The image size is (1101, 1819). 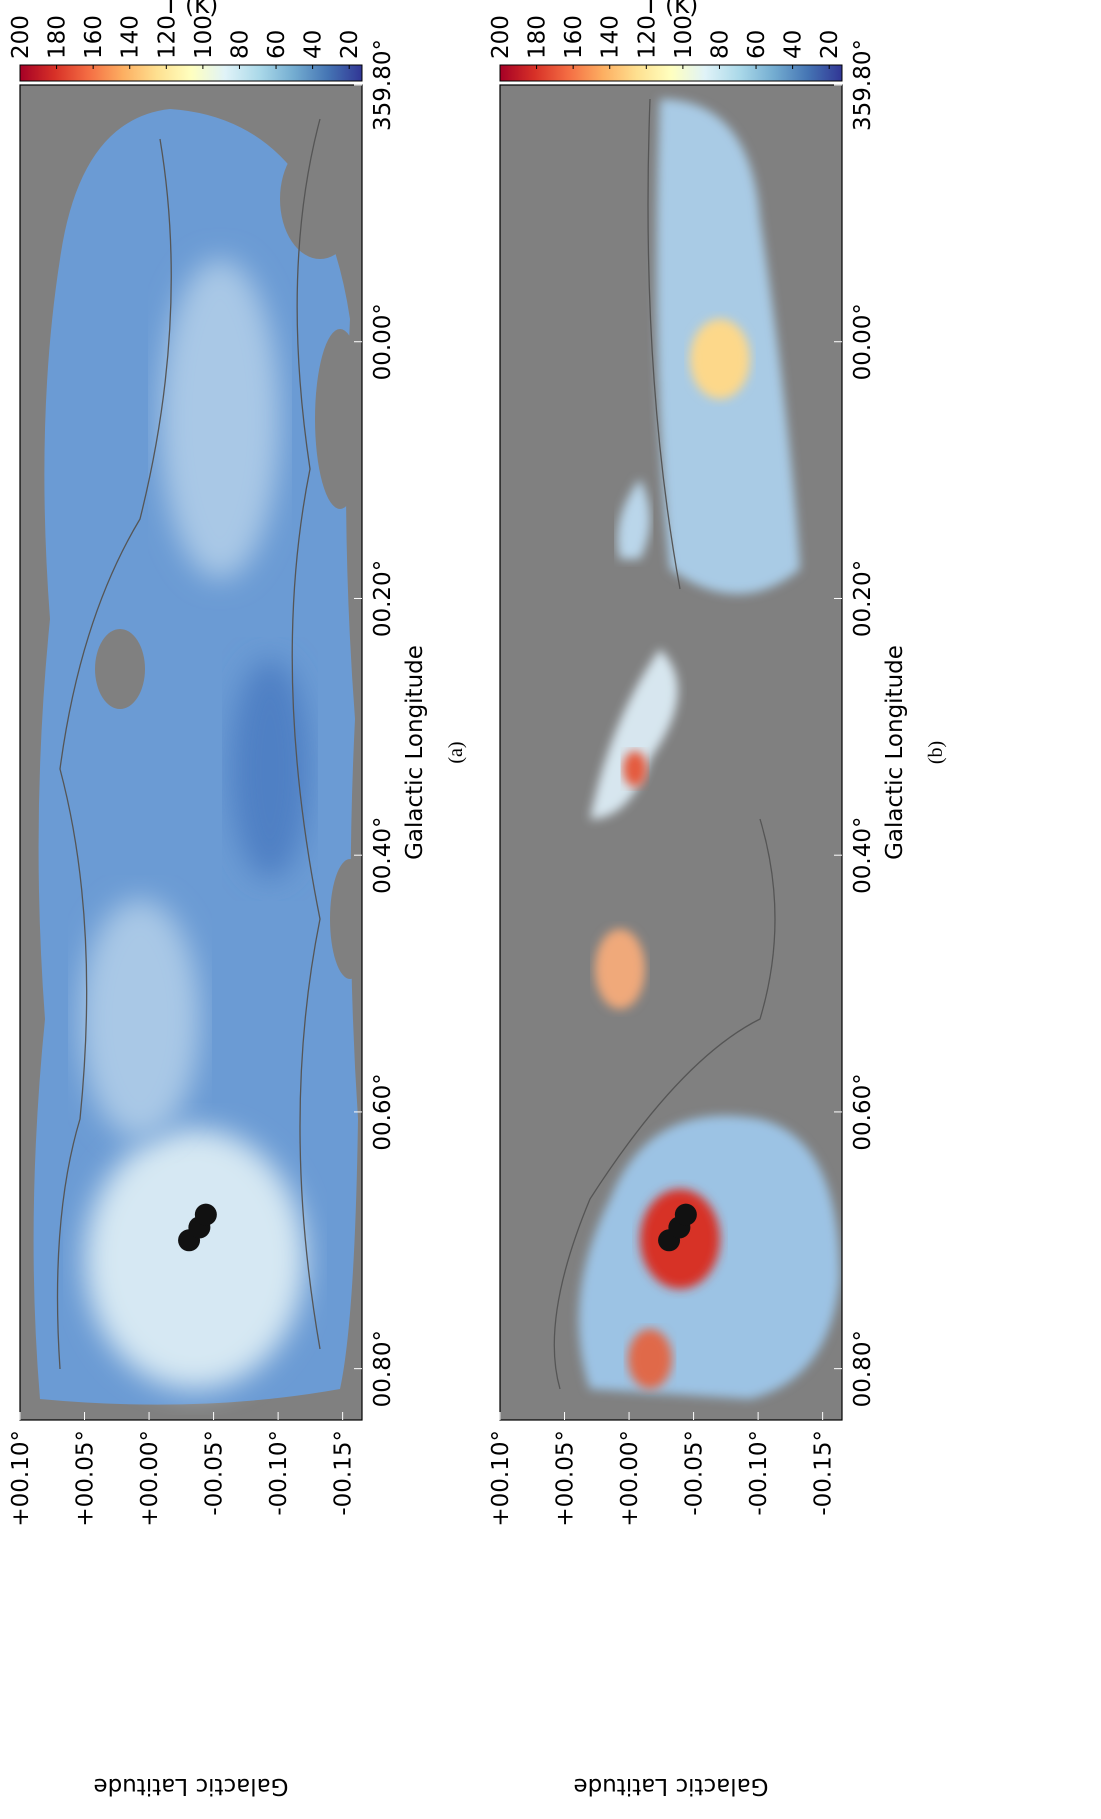 I want to click on panel-label: (a), so click(x=456, y=752).